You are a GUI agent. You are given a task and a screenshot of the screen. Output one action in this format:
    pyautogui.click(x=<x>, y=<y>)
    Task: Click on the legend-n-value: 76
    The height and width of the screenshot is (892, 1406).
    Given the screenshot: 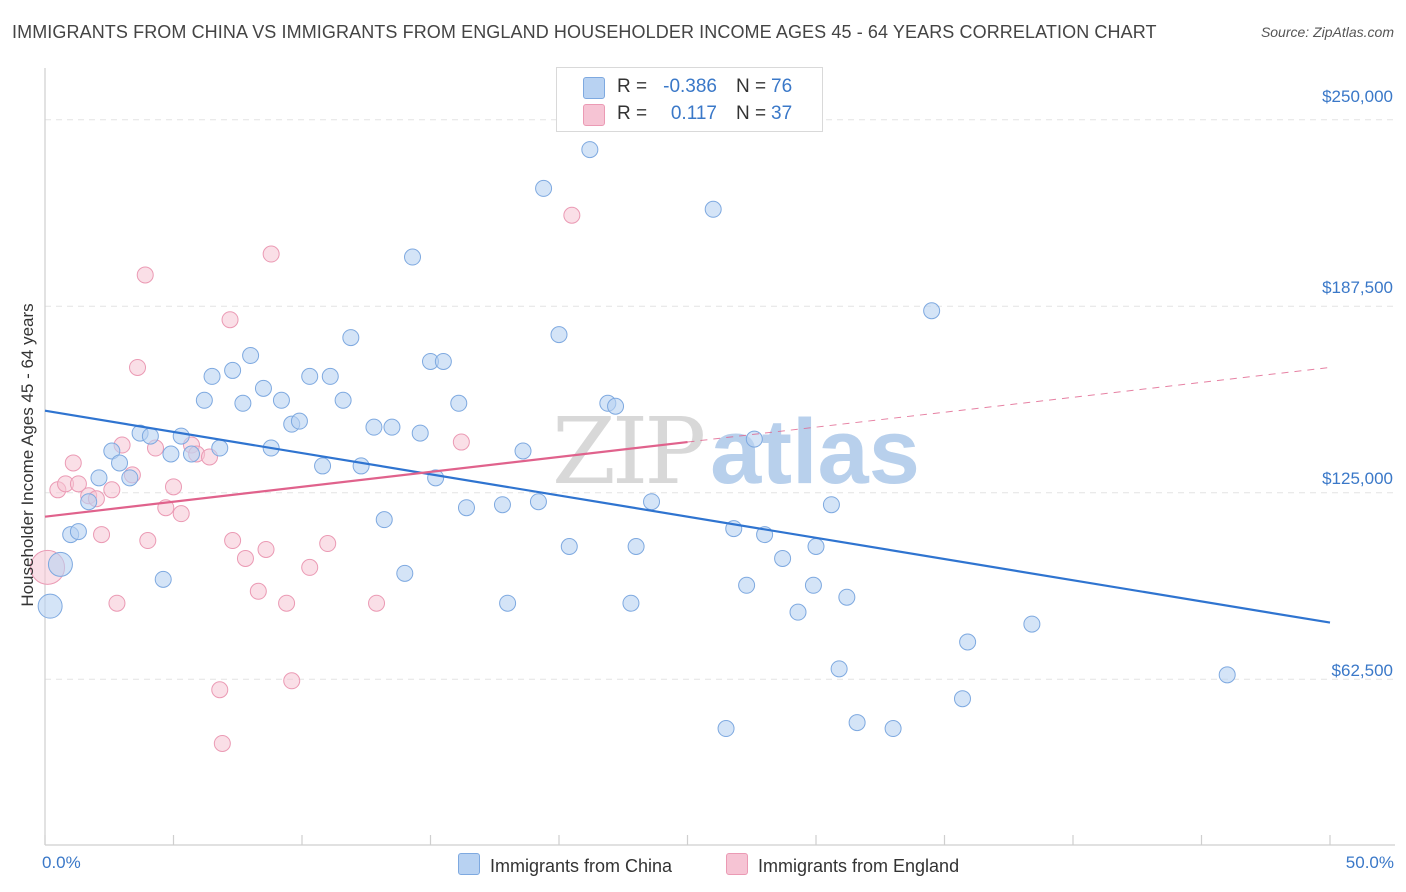 What is the action you would take?
    pyautogui.click(x=782, y=86)
    